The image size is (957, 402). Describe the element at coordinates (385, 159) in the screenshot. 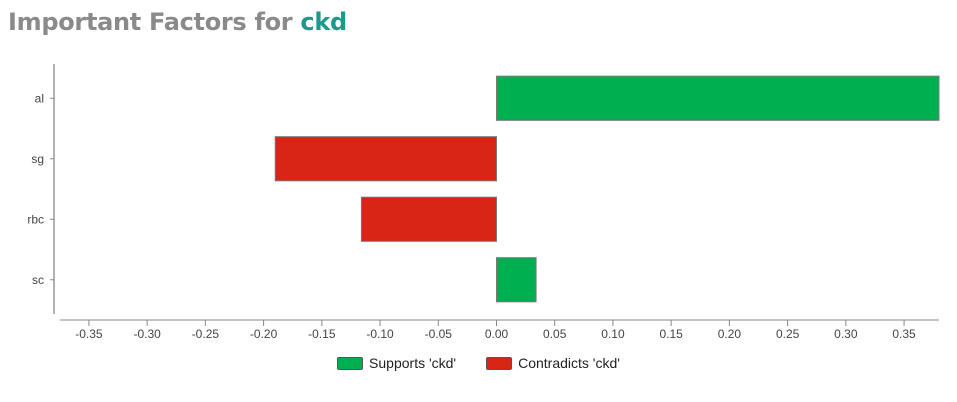

I see `bar-sg` at that location.